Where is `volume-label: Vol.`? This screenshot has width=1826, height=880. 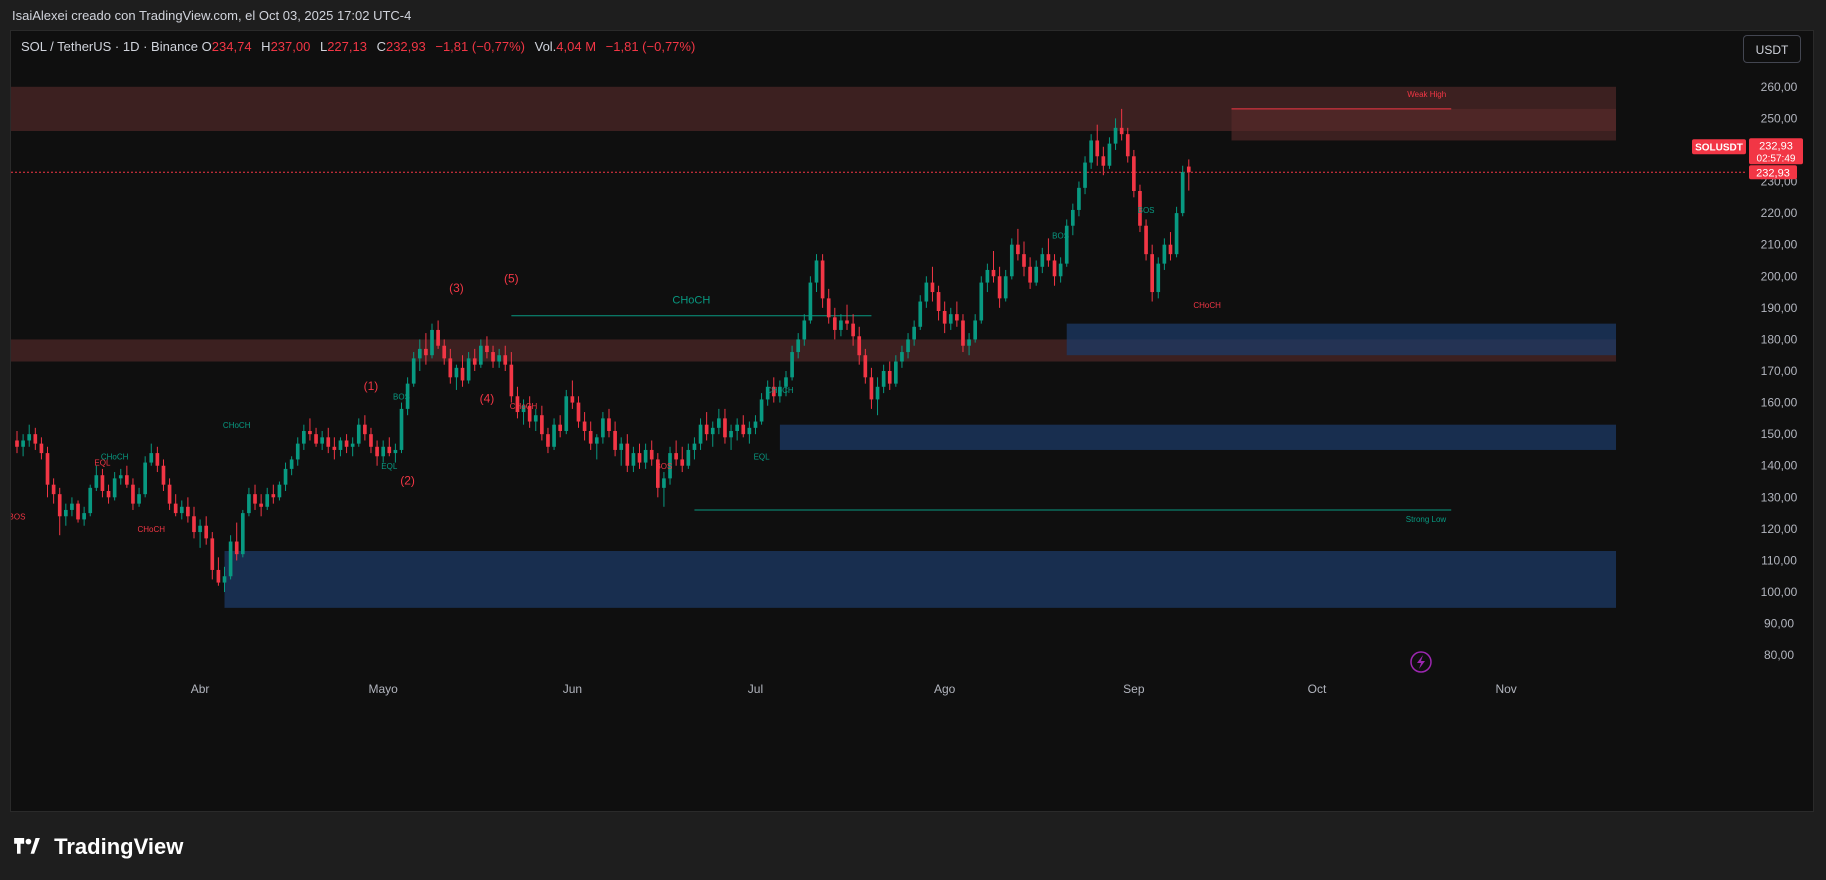 volume-label: Vol. is located at coordinates (545, 46).